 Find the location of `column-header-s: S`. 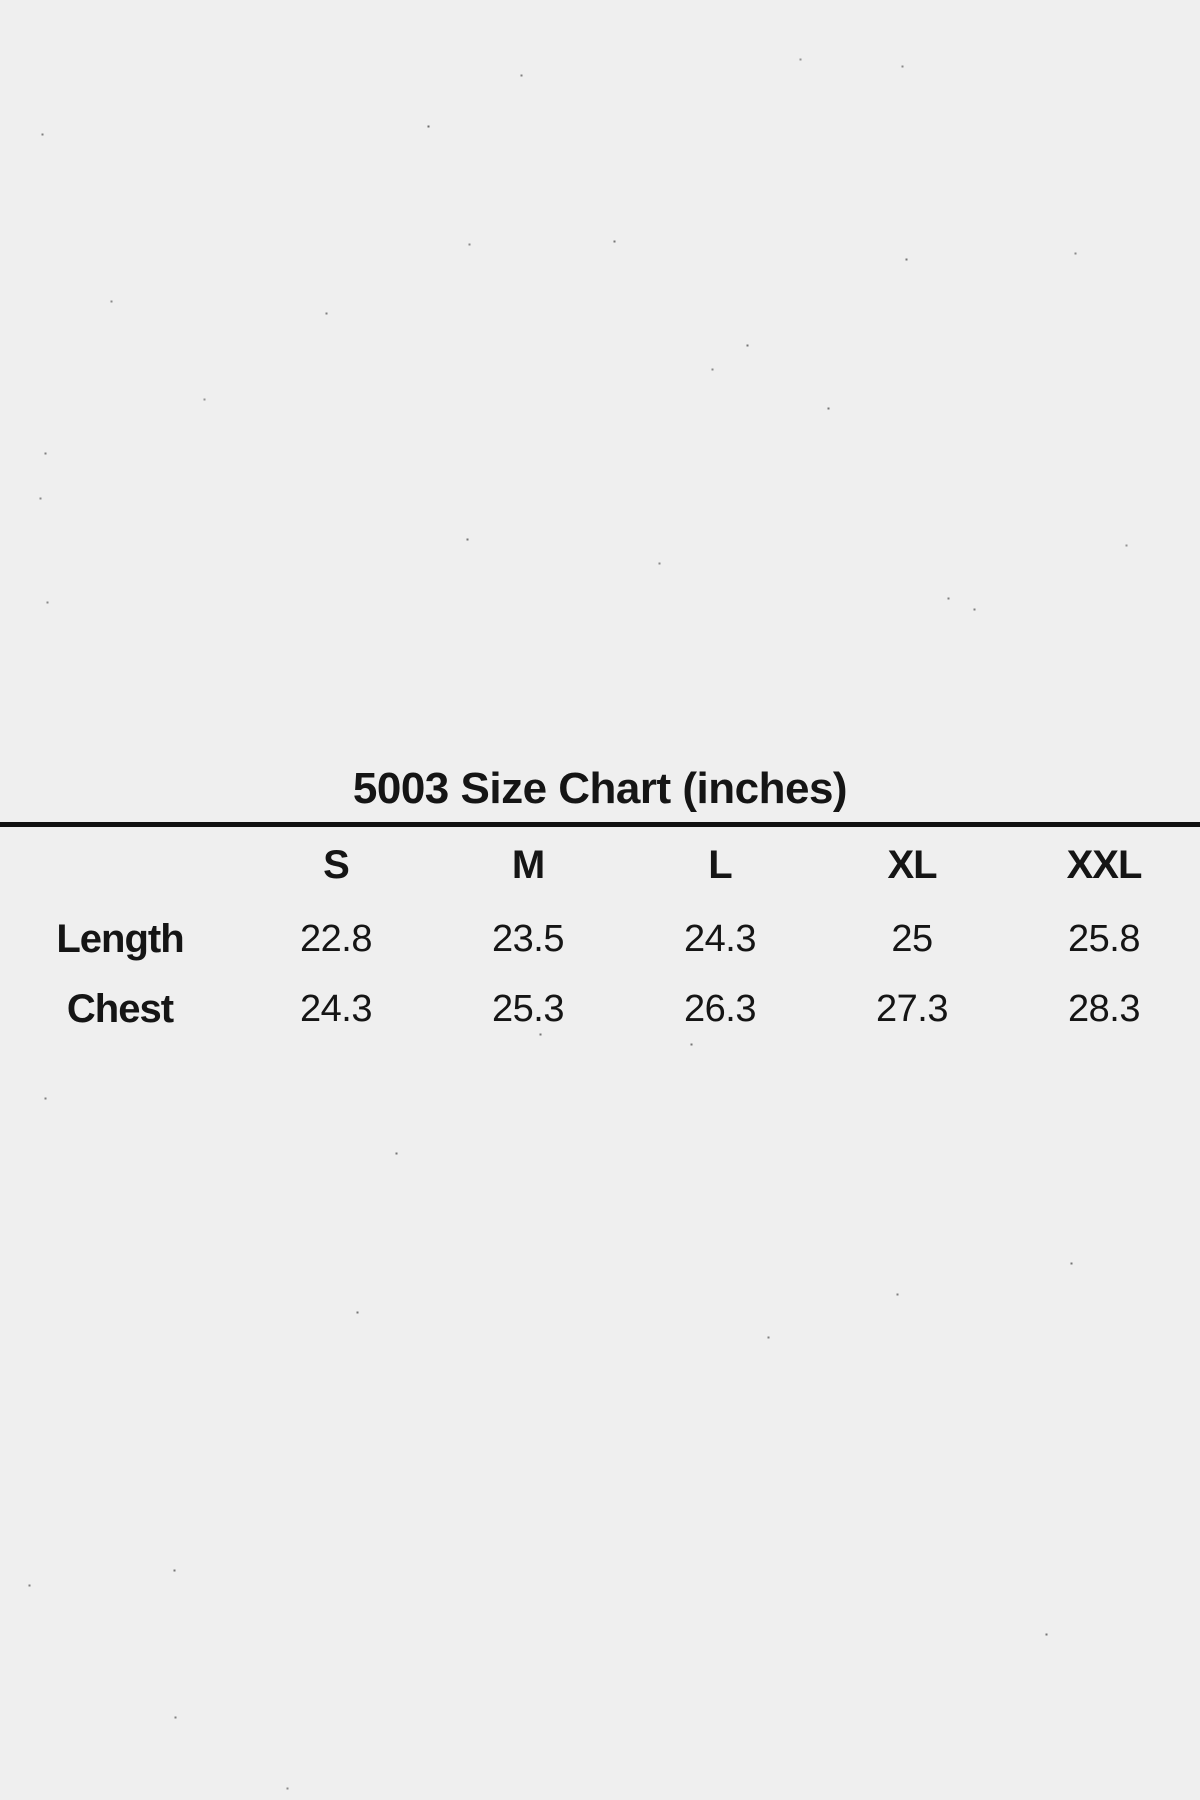

column-header-s: S is located at coordinates (336, 864).